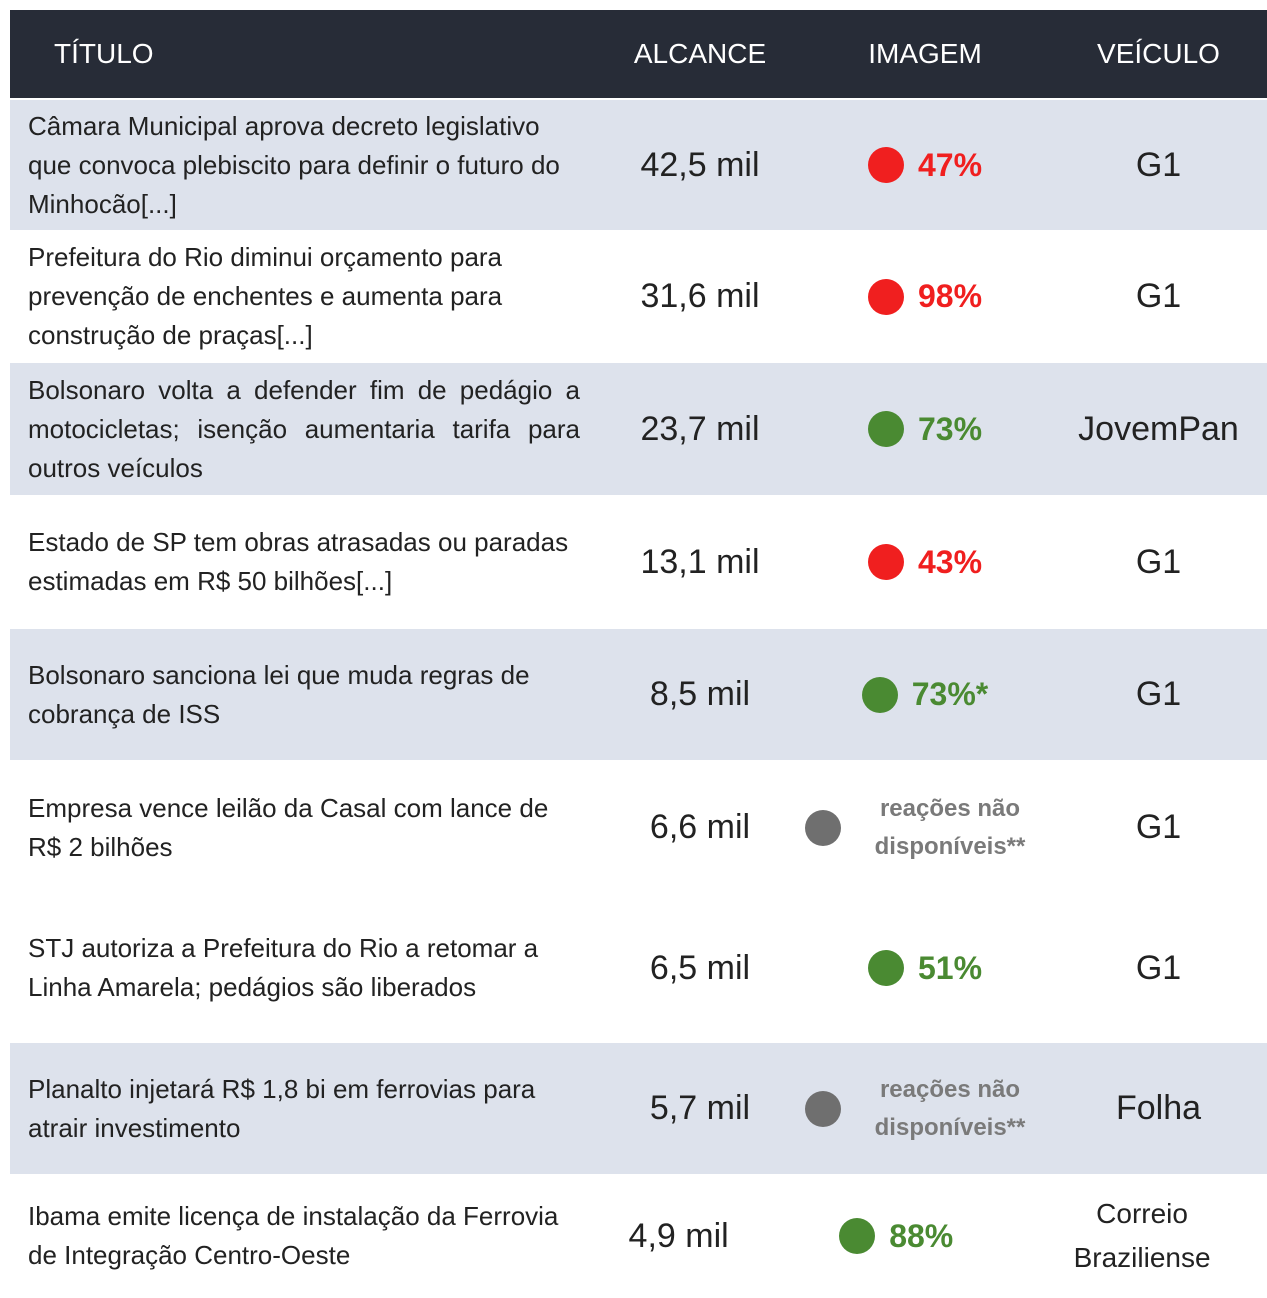 The width and height of the screenshot is (1267, 1298). Describe the element at coordinates (678, 1235) in the screenshot. I see `reach-cell: 4,9 mil` at that location.